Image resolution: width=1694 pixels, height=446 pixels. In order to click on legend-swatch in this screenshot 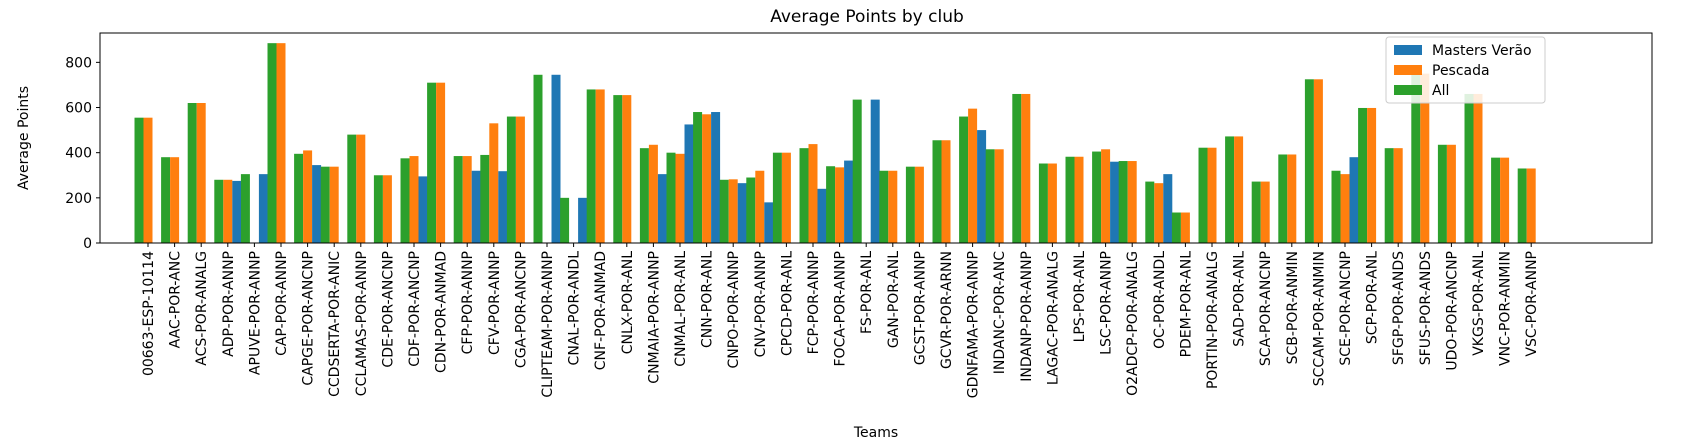, I will do `click(1408, 90)`.